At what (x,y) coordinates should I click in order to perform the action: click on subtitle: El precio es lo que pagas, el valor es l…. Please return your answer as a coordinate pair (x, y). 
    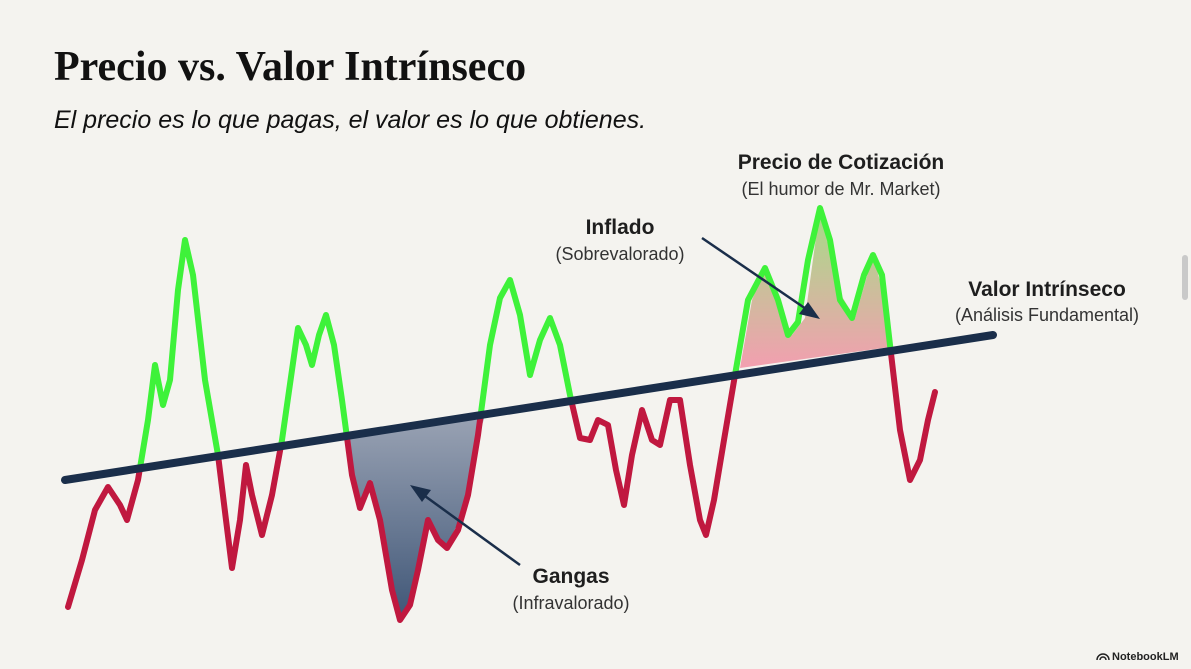
    Looking at the image, I should click on (350, 120).